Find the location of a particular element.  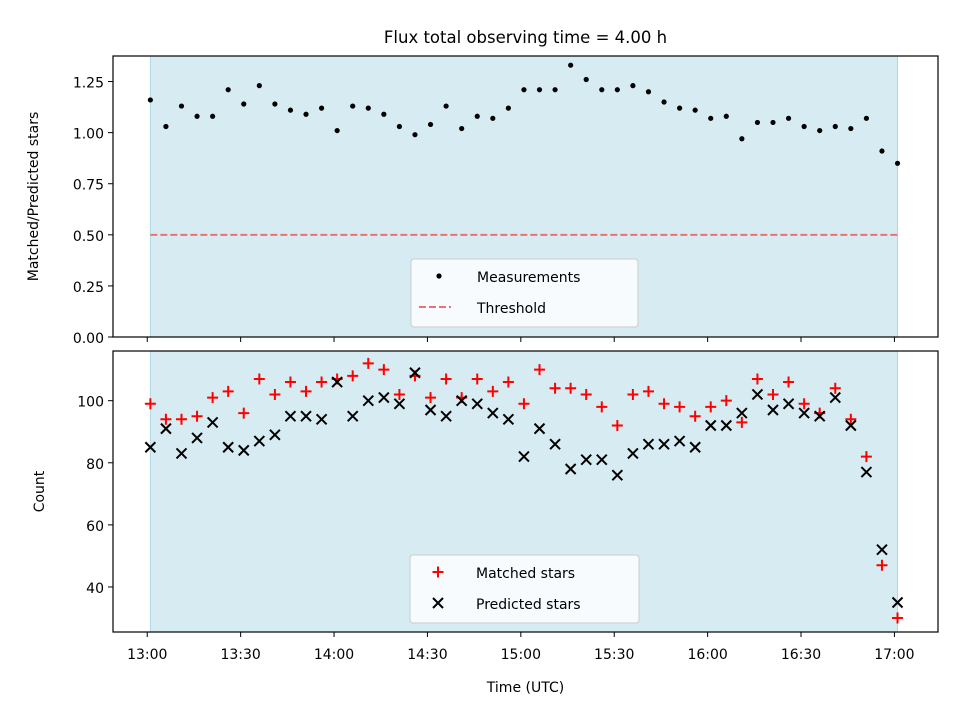

y-tick-label: 80 is located at coordinates (95, 465).